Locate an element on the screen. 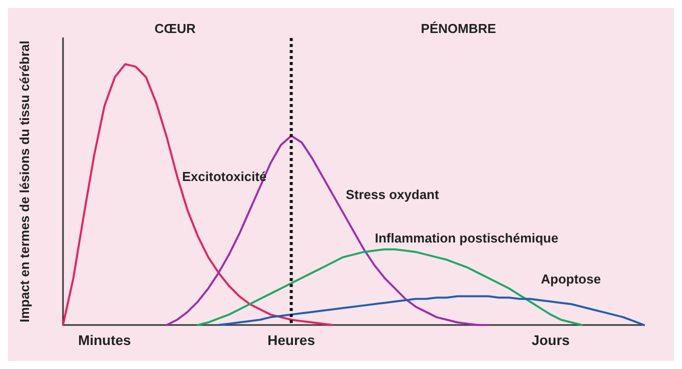  y-axis-title: Impact en termes de lésions du tissu cérébral is located at coordinates (24, 181).